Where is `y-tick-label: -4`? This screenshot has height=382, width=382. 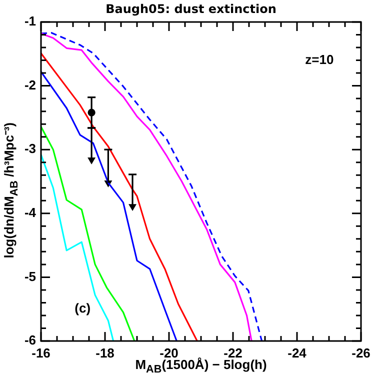 y-tick-label: -4 is located at coordinates (30, 212).